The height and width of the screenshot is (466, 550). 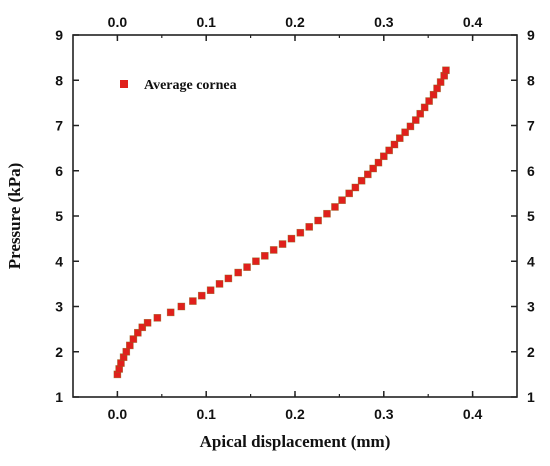 I want to click on x-tick-label-top: 0.4, so click(x=473, y=22).